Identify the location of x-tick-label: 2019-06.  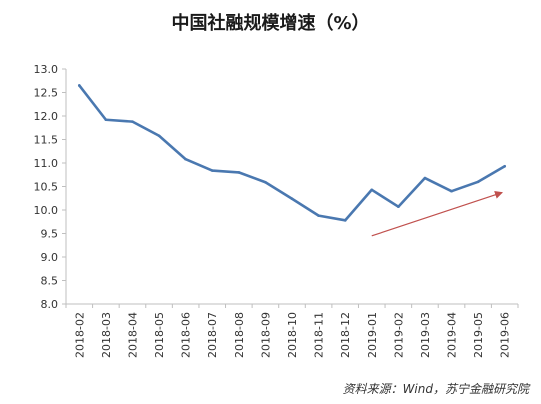
(505, 335).